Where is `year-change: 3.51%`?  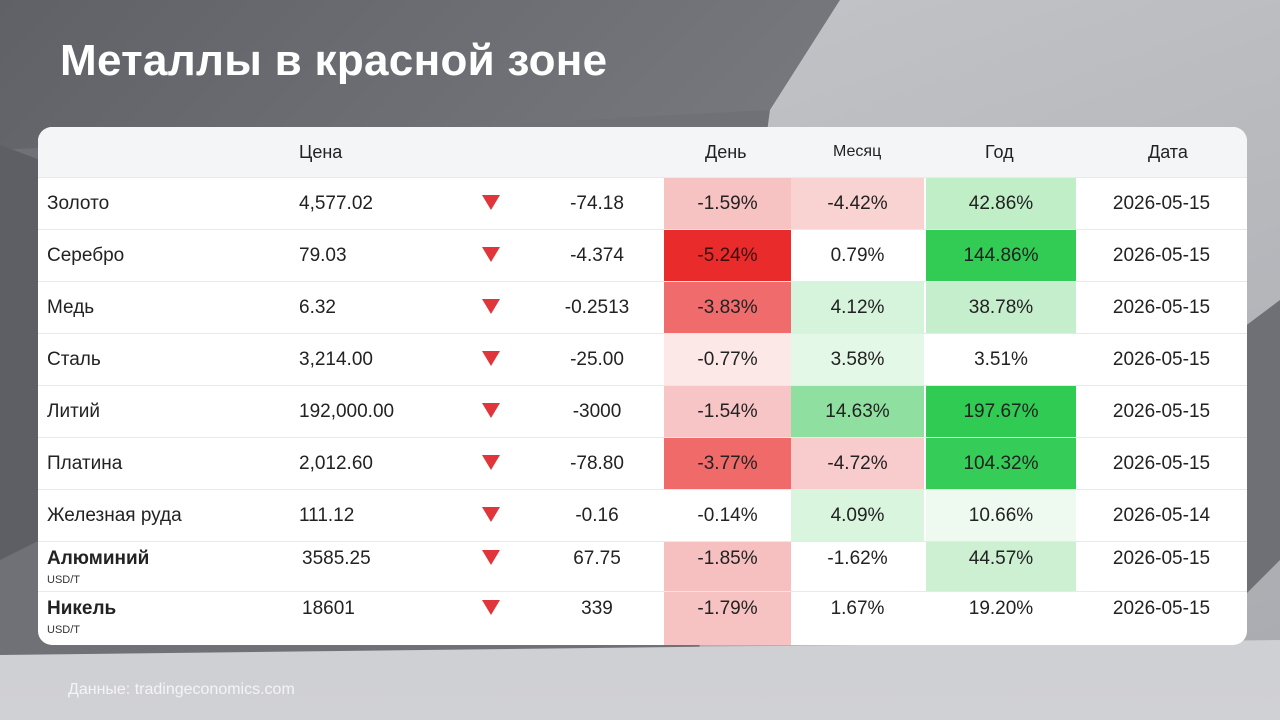 year-change: 3.51% is located at coordinates (1001, 360).